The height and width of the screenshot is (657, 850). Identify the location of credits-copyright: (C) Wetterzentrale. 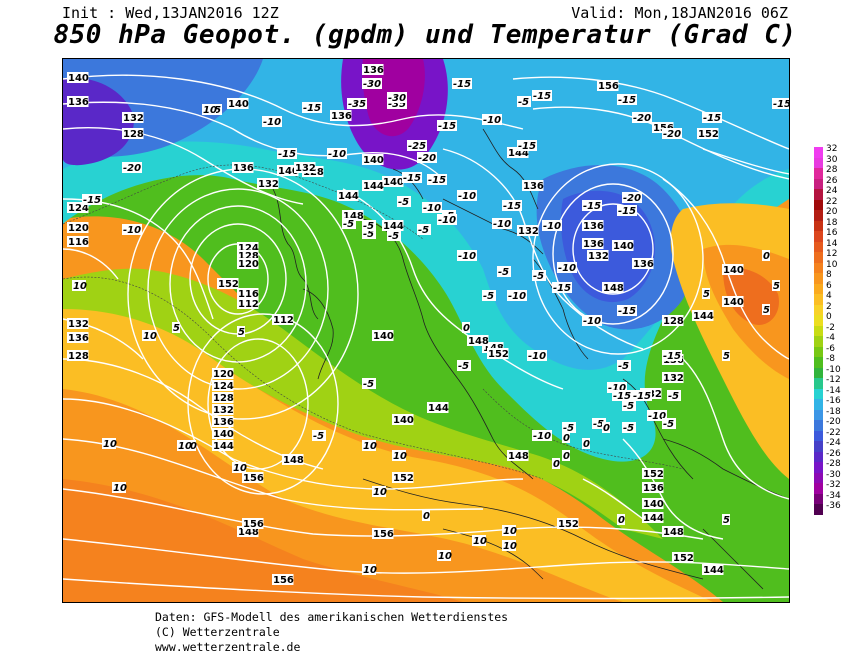
(217, 632).